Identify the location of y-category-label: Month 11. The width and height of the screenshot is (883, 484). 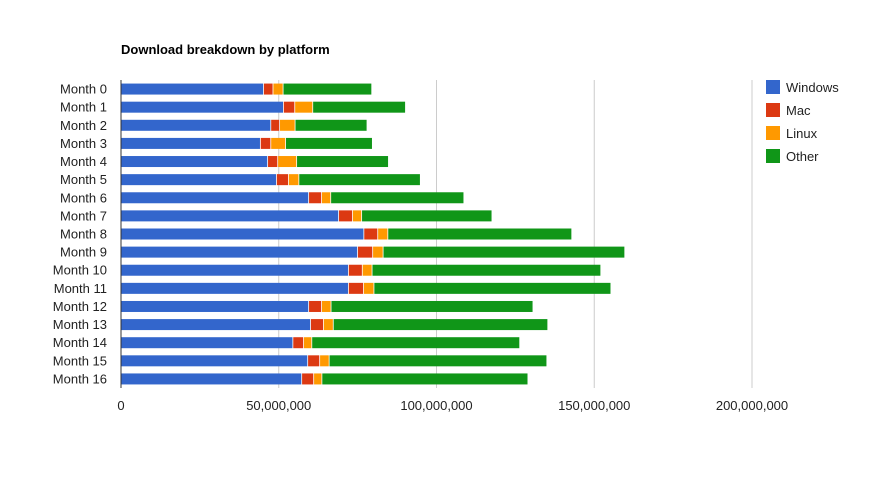
(80, 288).